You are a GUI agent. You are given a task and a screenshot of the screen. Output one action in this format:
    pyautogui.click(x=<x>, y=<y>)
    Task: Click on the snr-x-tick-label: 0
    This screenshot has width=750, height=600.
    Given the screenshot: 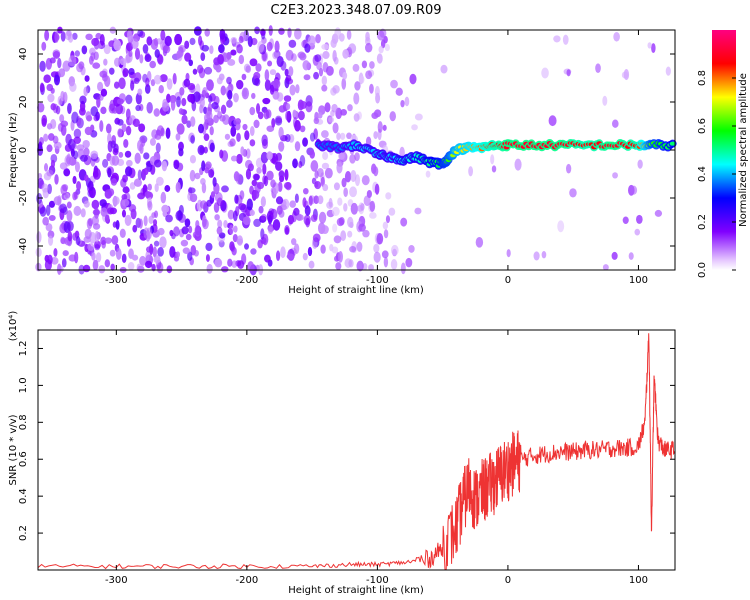 What is the action you would take?
    pyautogui.click(x=508, y=580)
    